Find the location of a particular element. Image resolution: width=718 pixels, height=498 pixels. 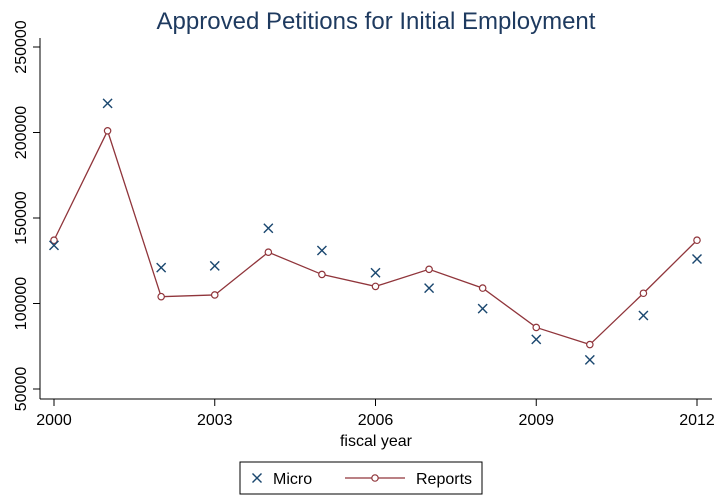

legend-circle-marker is located at coordinates (375, 478).